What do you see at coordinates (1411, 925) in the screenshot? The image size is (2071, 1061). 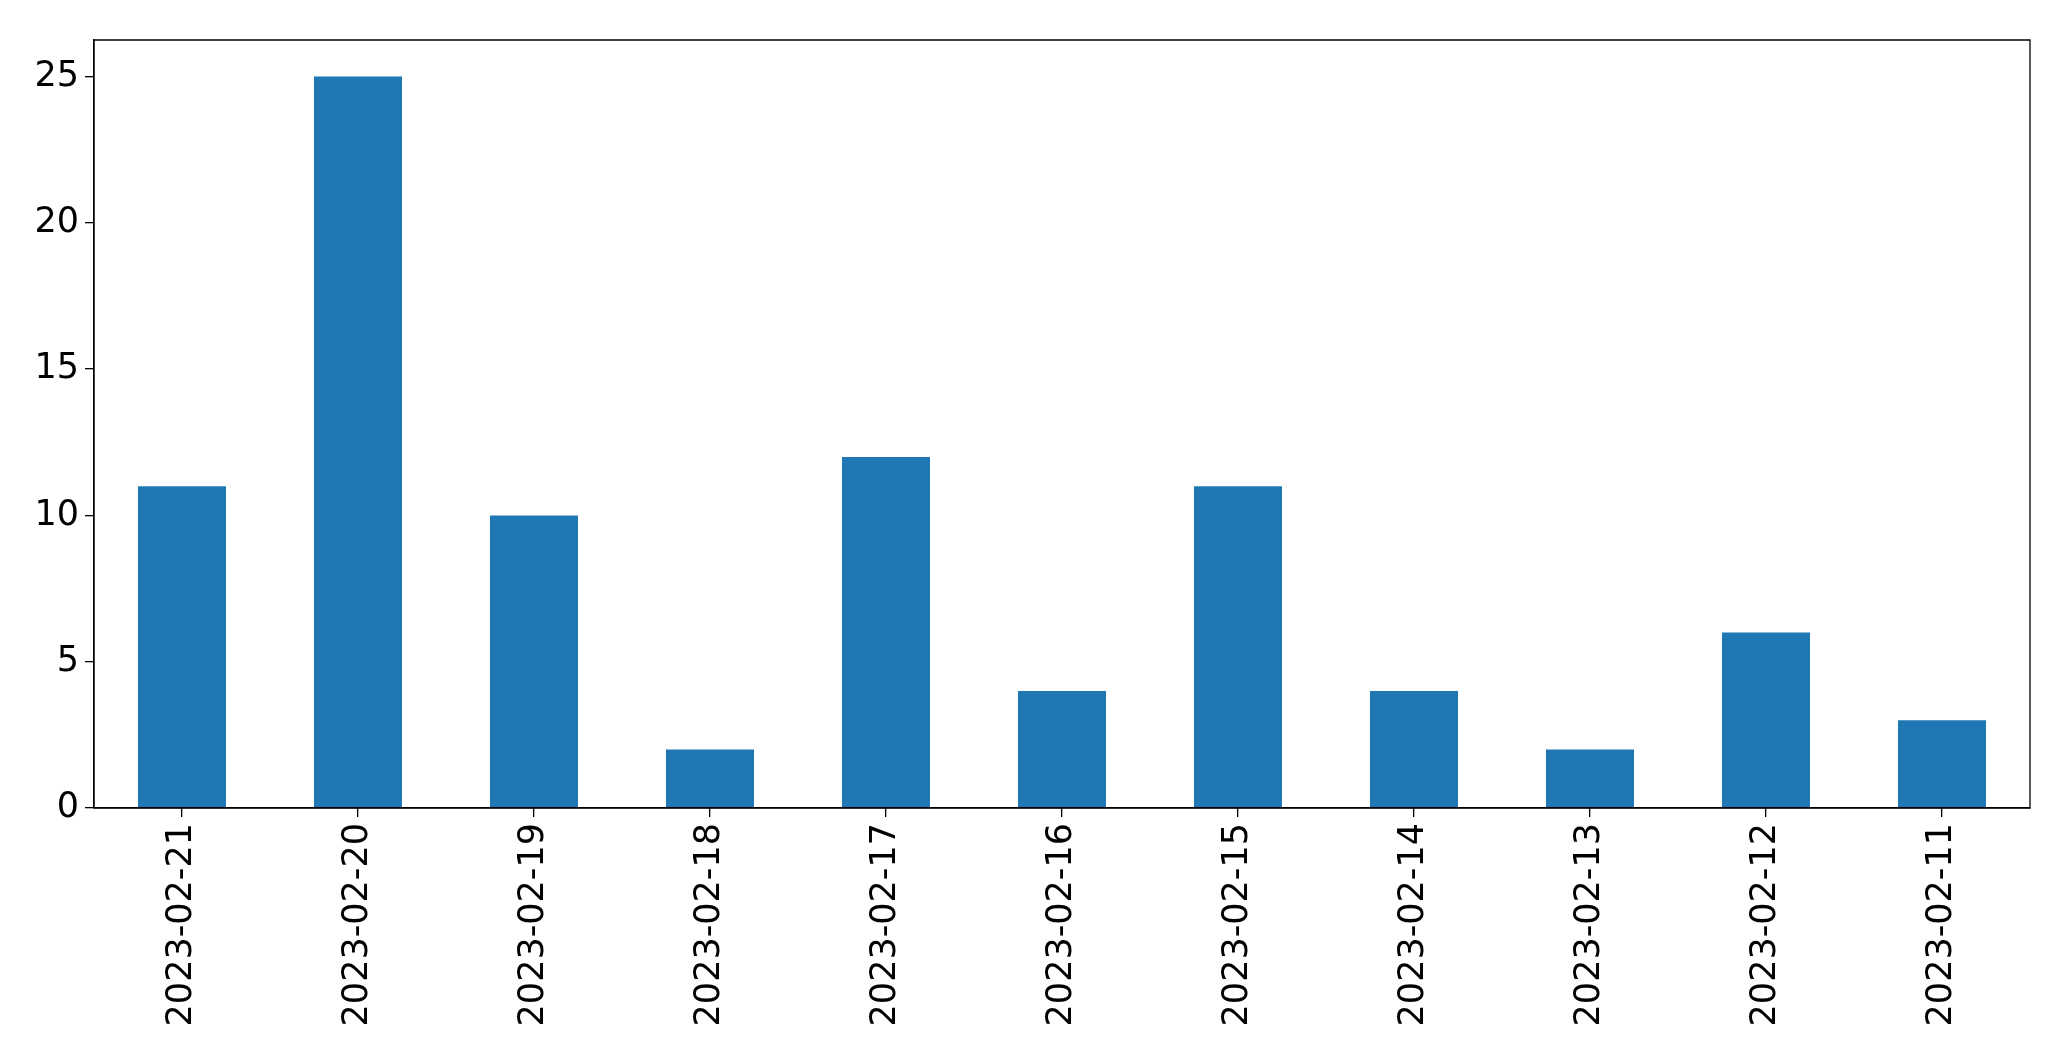 I see `x-tick-label: 2023-02-14` at bounding box center [1411, 925].